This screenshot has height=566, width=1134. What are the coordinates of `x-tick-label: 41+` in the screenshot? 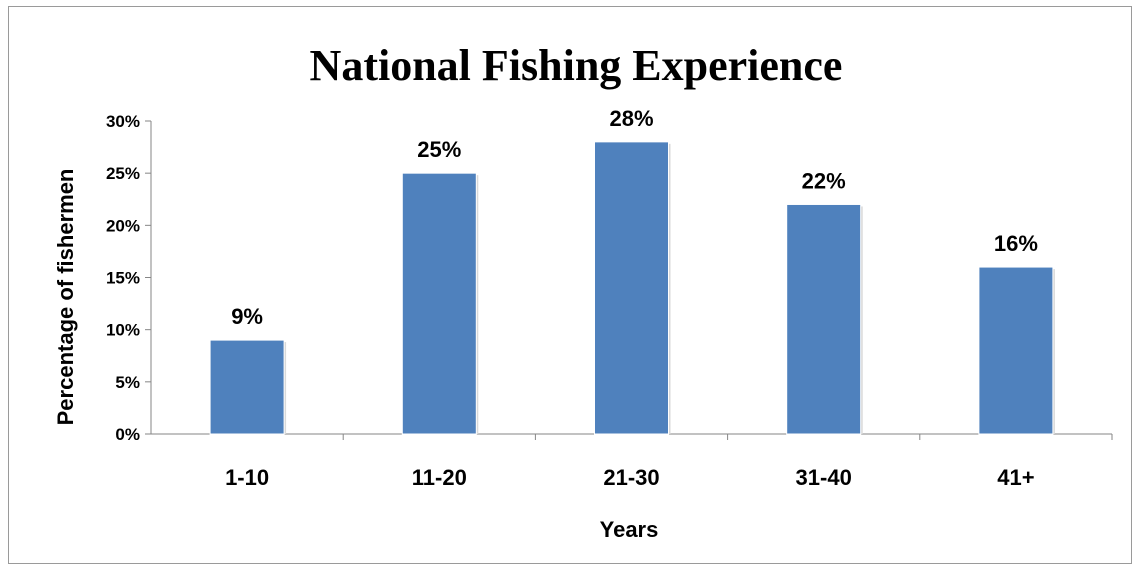 It's located at (1015, 477).